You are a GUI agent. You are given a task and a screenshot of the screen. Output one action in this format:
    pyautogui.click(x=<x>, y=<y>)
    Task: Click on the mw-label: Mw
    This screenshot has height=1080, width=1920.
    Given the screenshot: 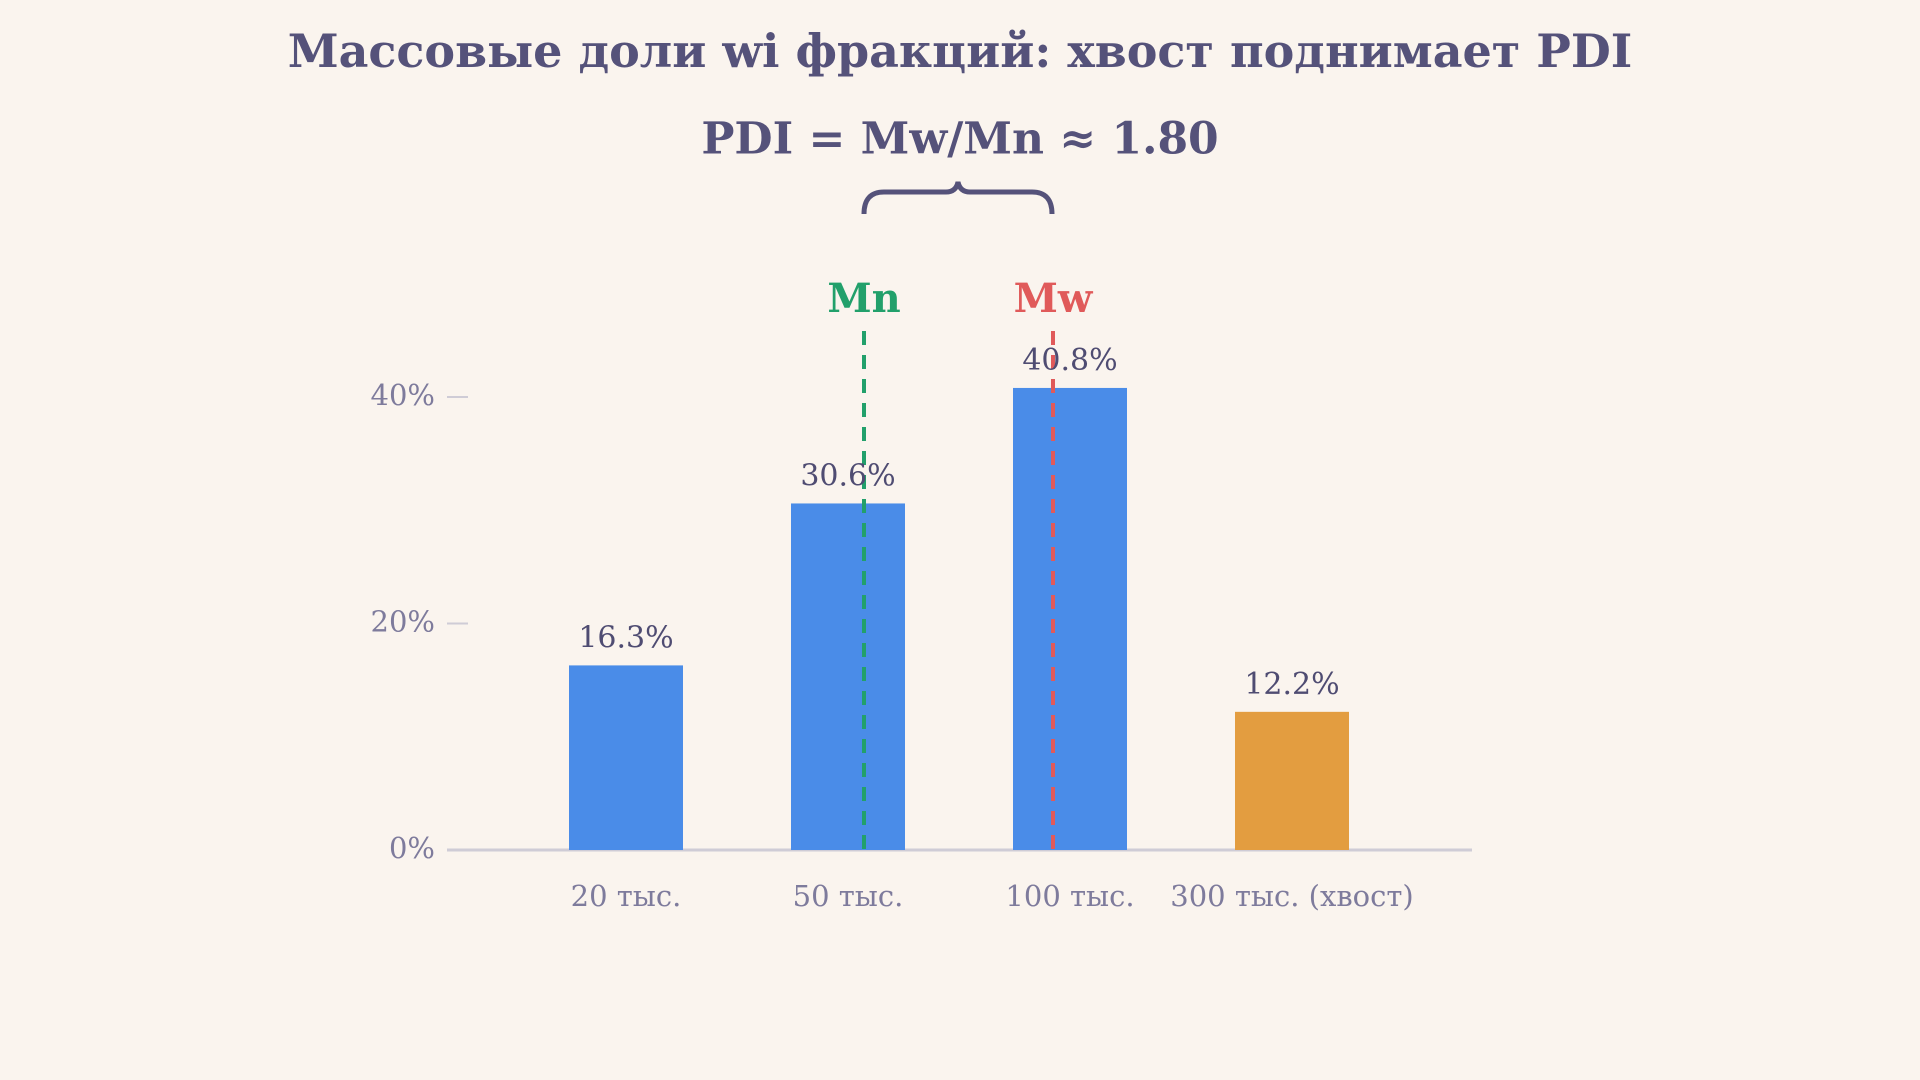 What is the action you would take?
    pyautogui.click(x=1054, y=298)
    